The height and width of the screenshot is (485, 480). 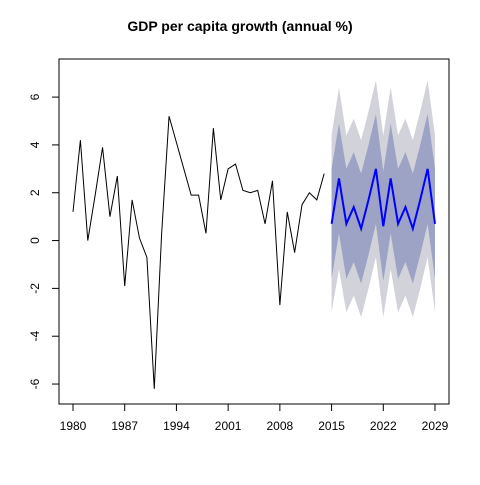 What do you see at coordinates (435, 426) in the screenshot?
I see `x-tick-label: 2029` at bounding box center [435, 426].